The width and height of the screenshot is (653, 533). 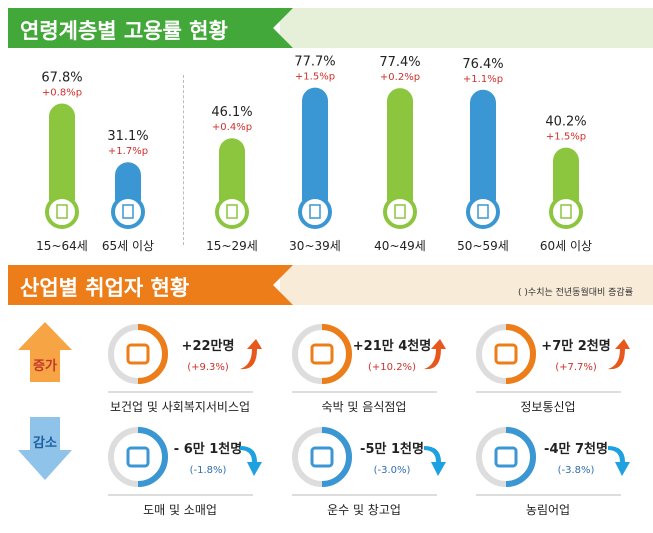 What do you see at coordinates (45, 443) in the screenshot?
I see `arrow-label: 감소` at bounding box center [45, 443].